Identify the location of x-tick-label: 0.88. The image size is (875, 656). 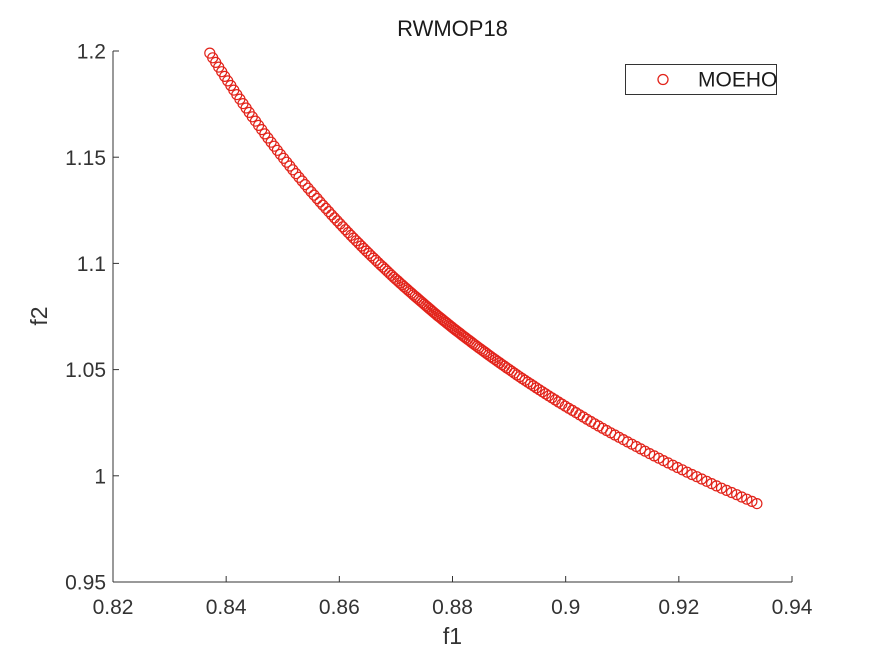
(452, 607).